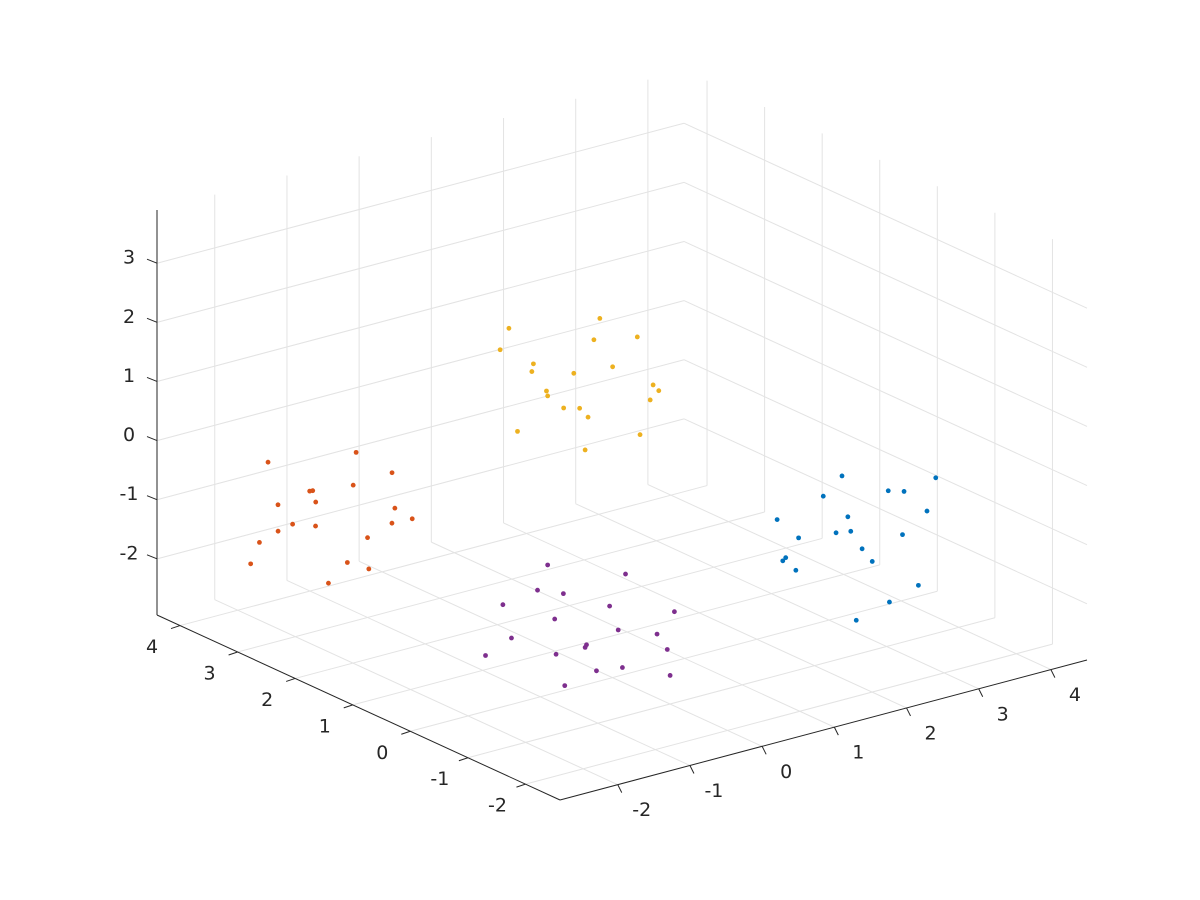 The width and height of the screenshot is (1200, 900). I want to click on z-tick-label: -1, so click(129, 494).